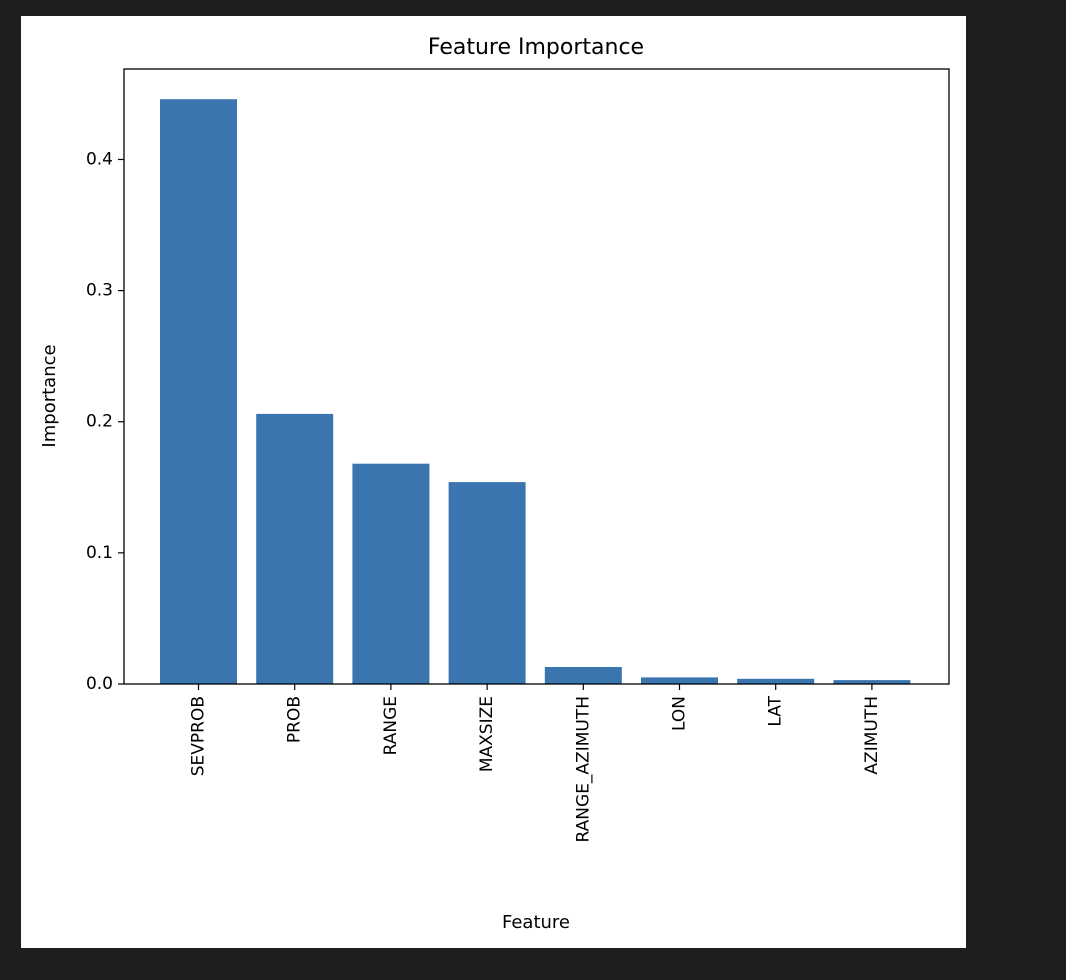  I want to click on bar-range-azimuth, so click(583, 675).